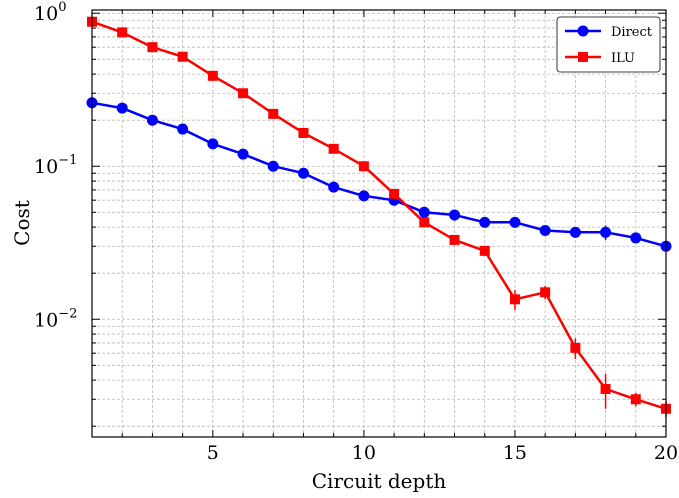 This screenshot has width=679, height=498. I want to click on x-tick-label: 20, so click(666, 453).